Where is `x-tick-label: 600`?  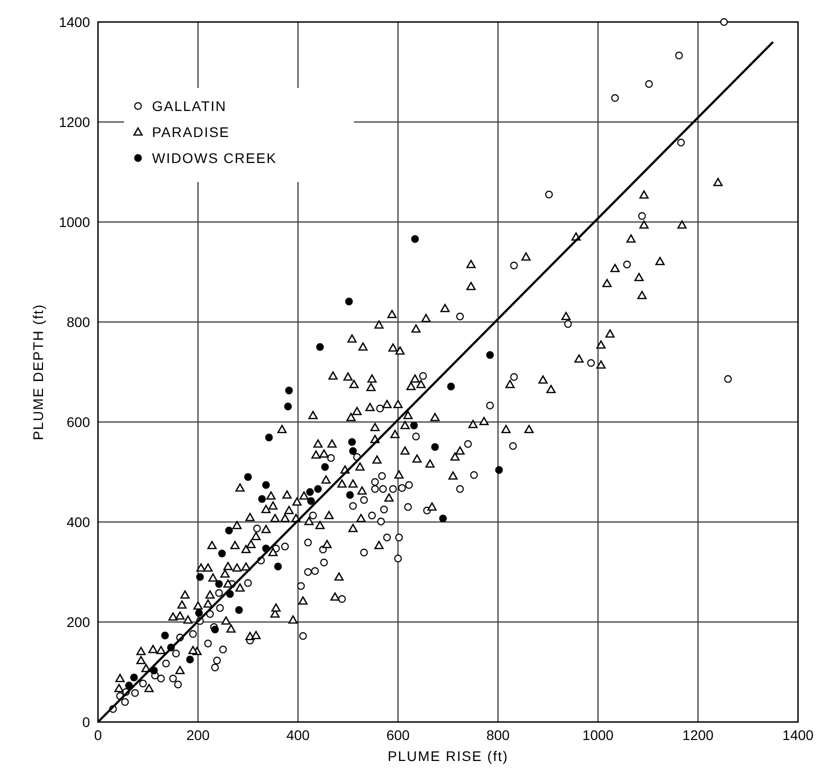 x-tick-label: 600 is located at coordinates (398, 735).